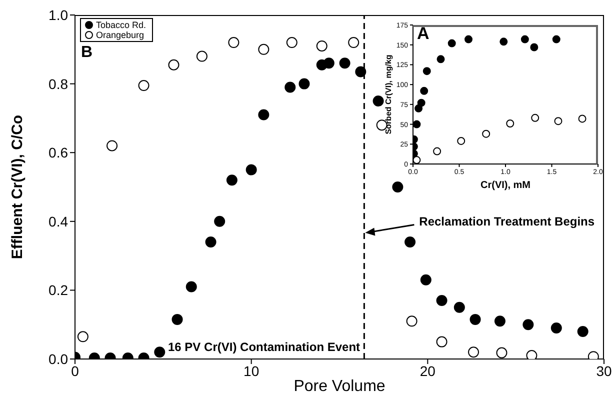 Image resolution: width=615 pixels, height=411 pixels. Describe the element at coordinates (58, 152) in the screenshot. I see `y-tick-label: 0.6` at that location.